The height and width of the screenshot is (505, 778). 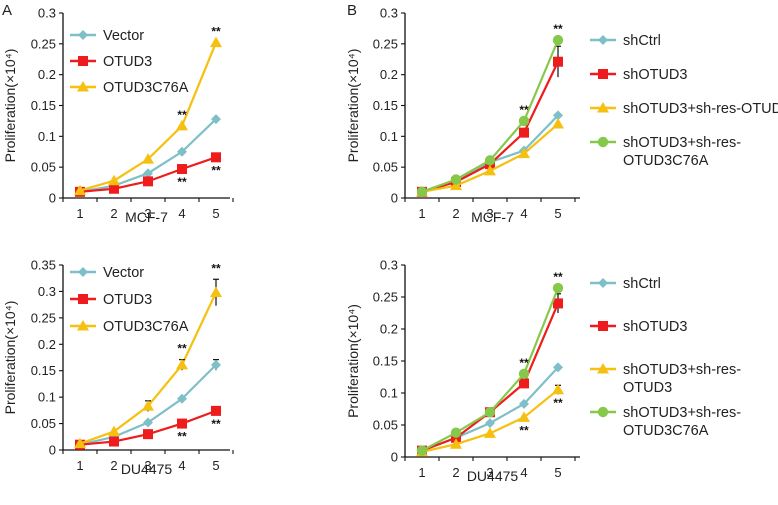 What do you see at coordinates (700, 109) in the screenshot?
I see `legend-label: shOTUD3+sh-res-OTUD3` at bounding box center [700, 109].